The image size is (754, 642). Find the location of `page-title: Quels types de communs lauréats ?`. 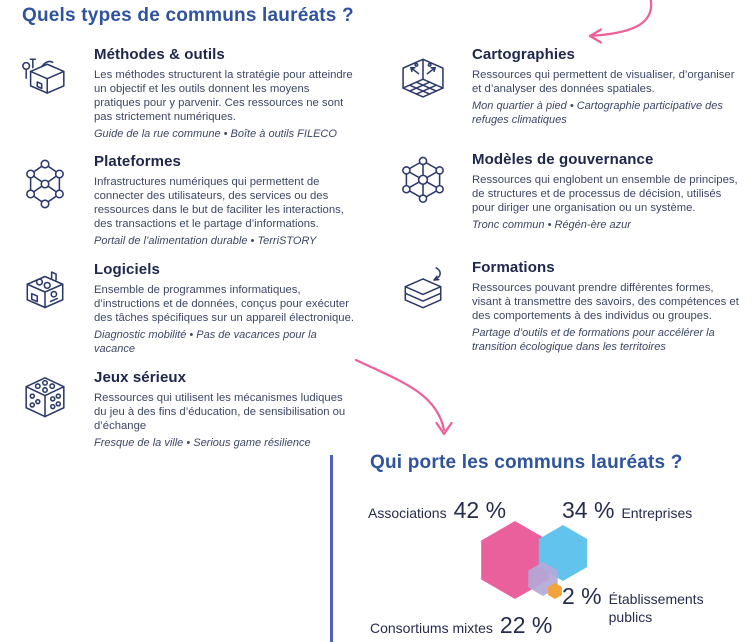

page-title: Quels types de communs lauréats ? is located at coordinates (188, 15).